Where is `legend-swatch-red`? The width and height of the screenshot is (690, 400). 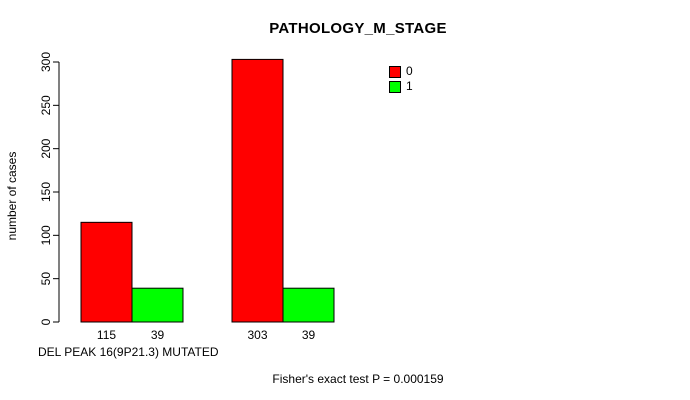 legend-swatch-red is located at coordinates (395, 71).